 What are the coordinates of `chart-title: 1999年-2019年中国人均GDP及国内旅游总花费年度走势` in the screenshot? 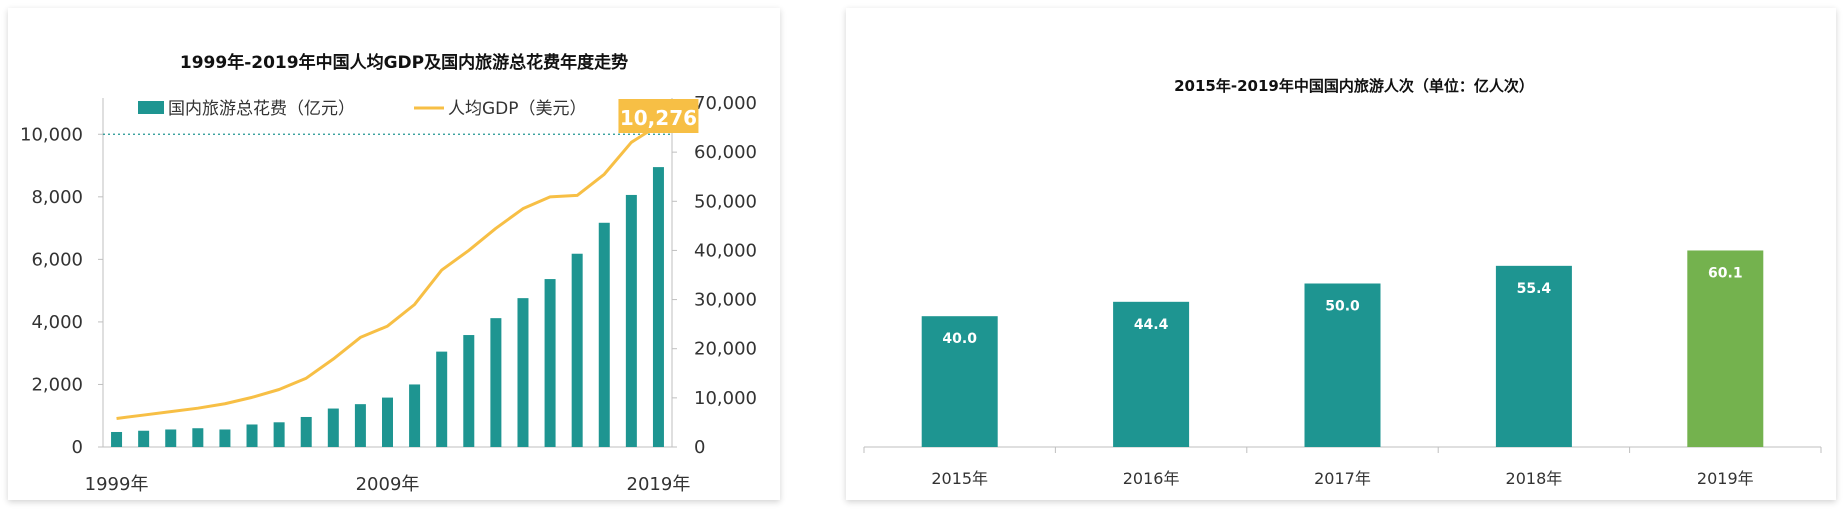 It's located at (404, 62).